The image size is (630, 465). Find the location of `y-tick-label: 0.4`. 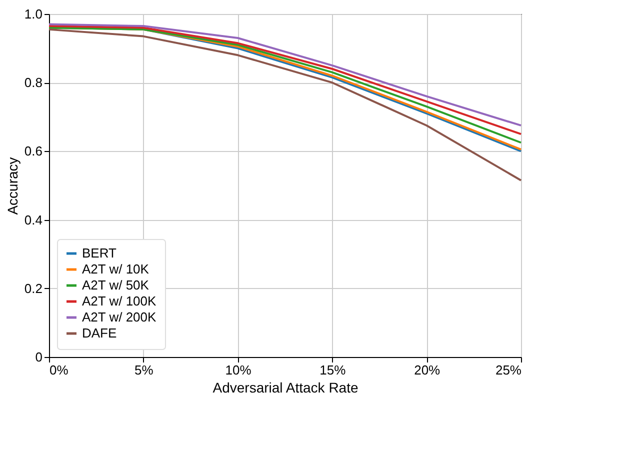

y-tick-label: 0.4 is located at coordinates (33, 220).